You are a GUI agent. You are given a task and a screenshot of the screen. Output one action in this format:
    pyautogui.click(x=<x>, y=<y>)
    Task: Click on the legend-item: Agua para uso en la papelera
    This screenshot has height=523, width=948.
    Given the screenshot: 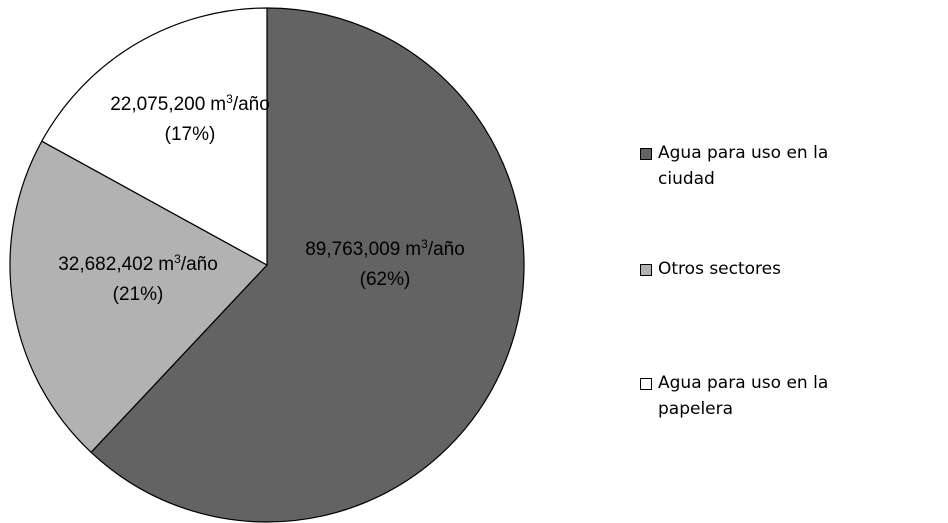 What is the action you would take?
    pyautogui.click(x=765, y=396)
    